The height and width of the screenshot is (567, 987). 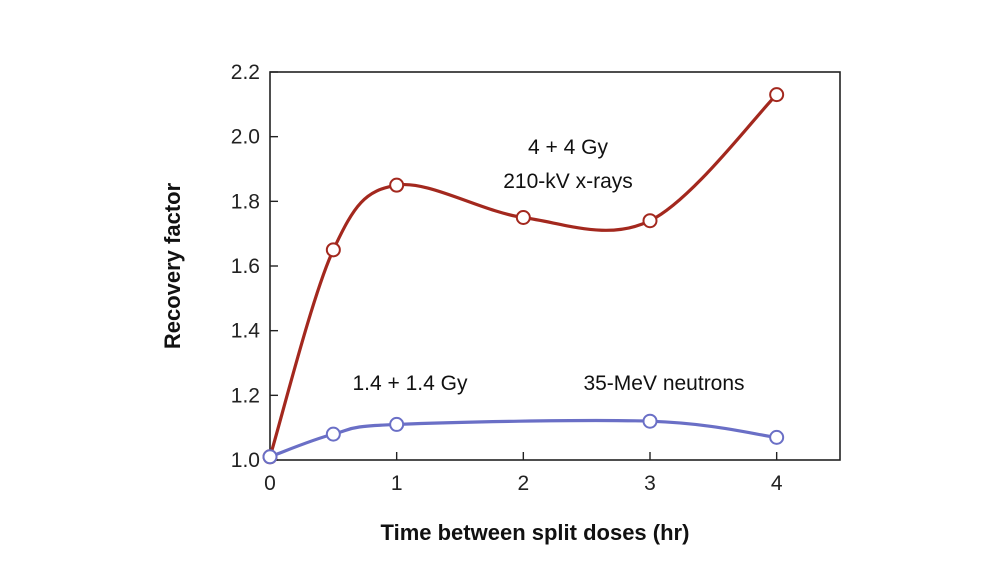 What do you see at coordinates (410, 383) in the screenshot?
I see `annotation-neutron-dose: 1.4 + 1.4 Gy` at bounding box center [410, 383].